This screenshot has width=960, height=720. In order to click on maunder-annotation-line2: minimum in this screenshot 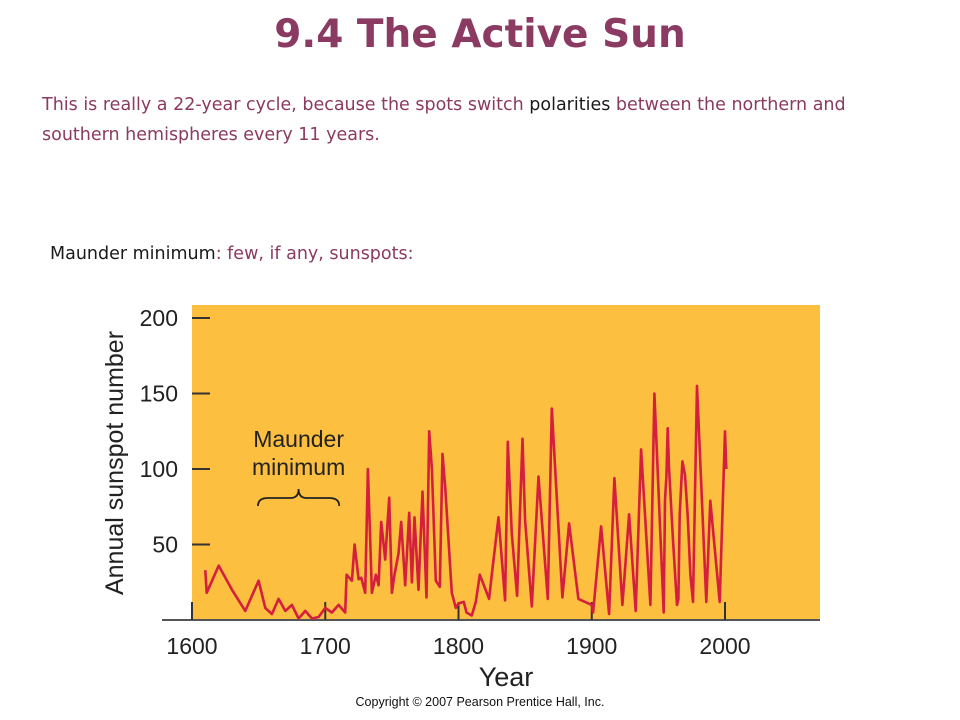, I will do `click(298, 467)`.